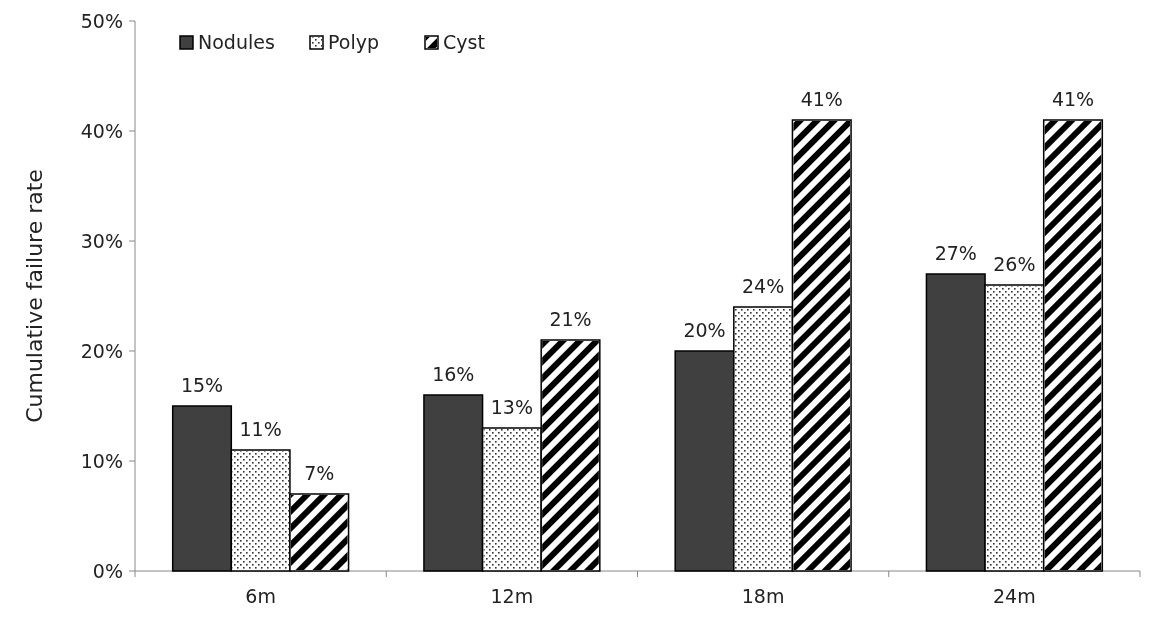  I want to click on x-tick-label: 6m, so click(260, 596).